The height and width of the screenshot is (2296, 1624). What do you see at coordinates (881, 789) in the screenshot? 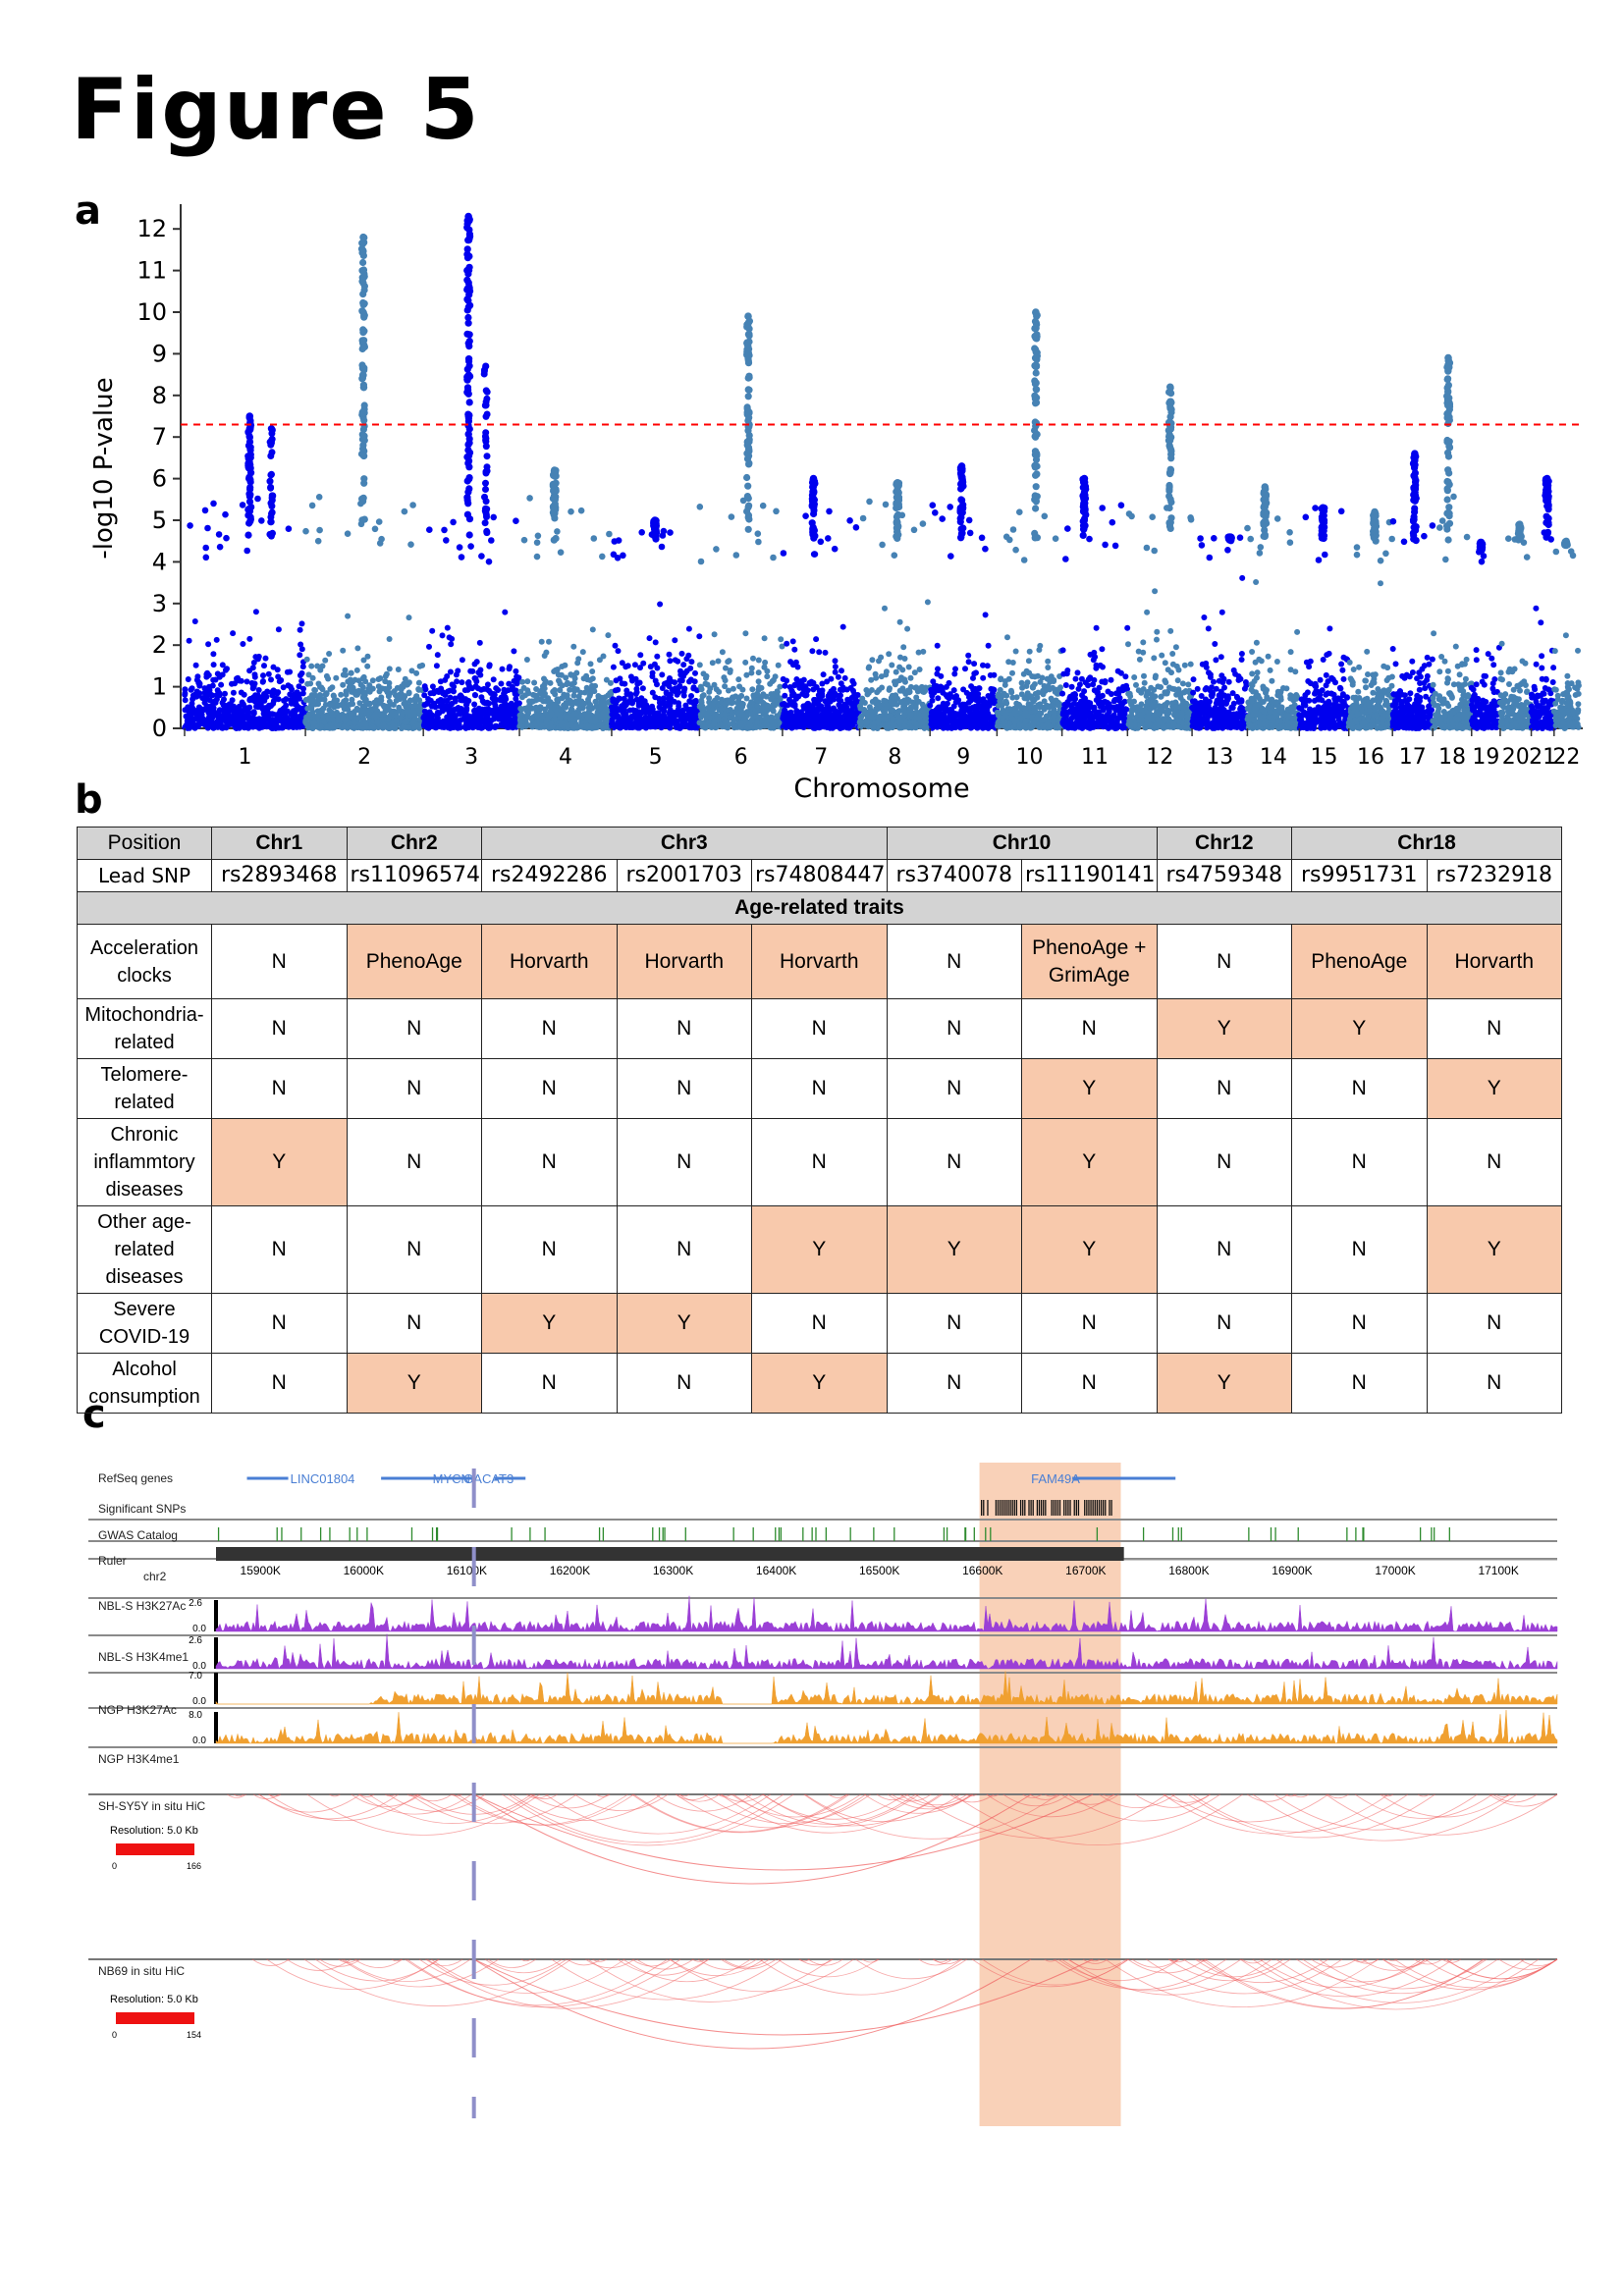
I see `x-axis-label: Chromosome` at bounding box center [881, 789].